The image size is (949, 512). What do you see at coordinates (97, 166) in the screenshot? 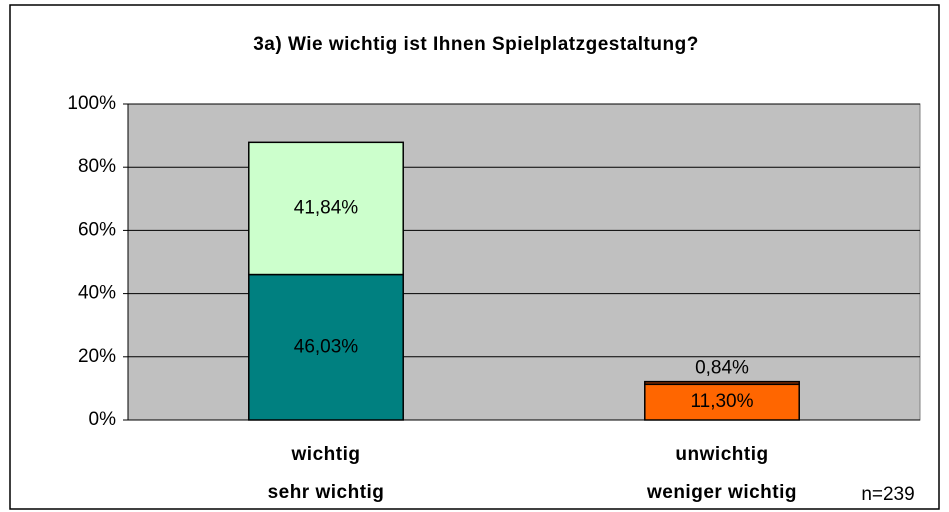
I see `y-tick-label: 80%` at bounding box center [97, 166].